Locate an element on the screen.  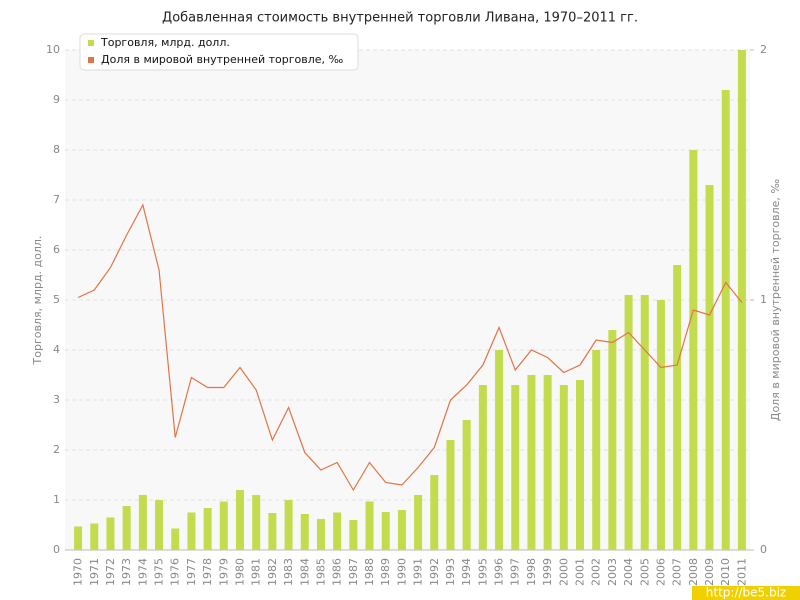
x-tick-label: 2004 is located at coordinates (628, 572).